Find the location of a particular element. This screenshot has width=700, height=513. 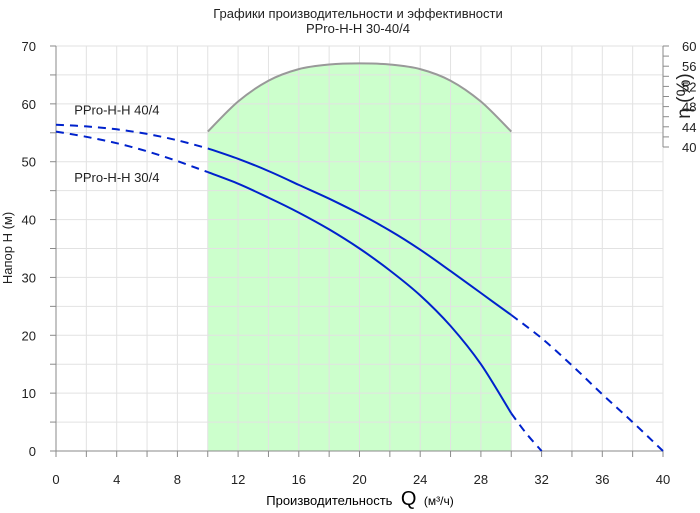

x-axis-label-unit: (м³/ч) is located at coordinates (439, 501).